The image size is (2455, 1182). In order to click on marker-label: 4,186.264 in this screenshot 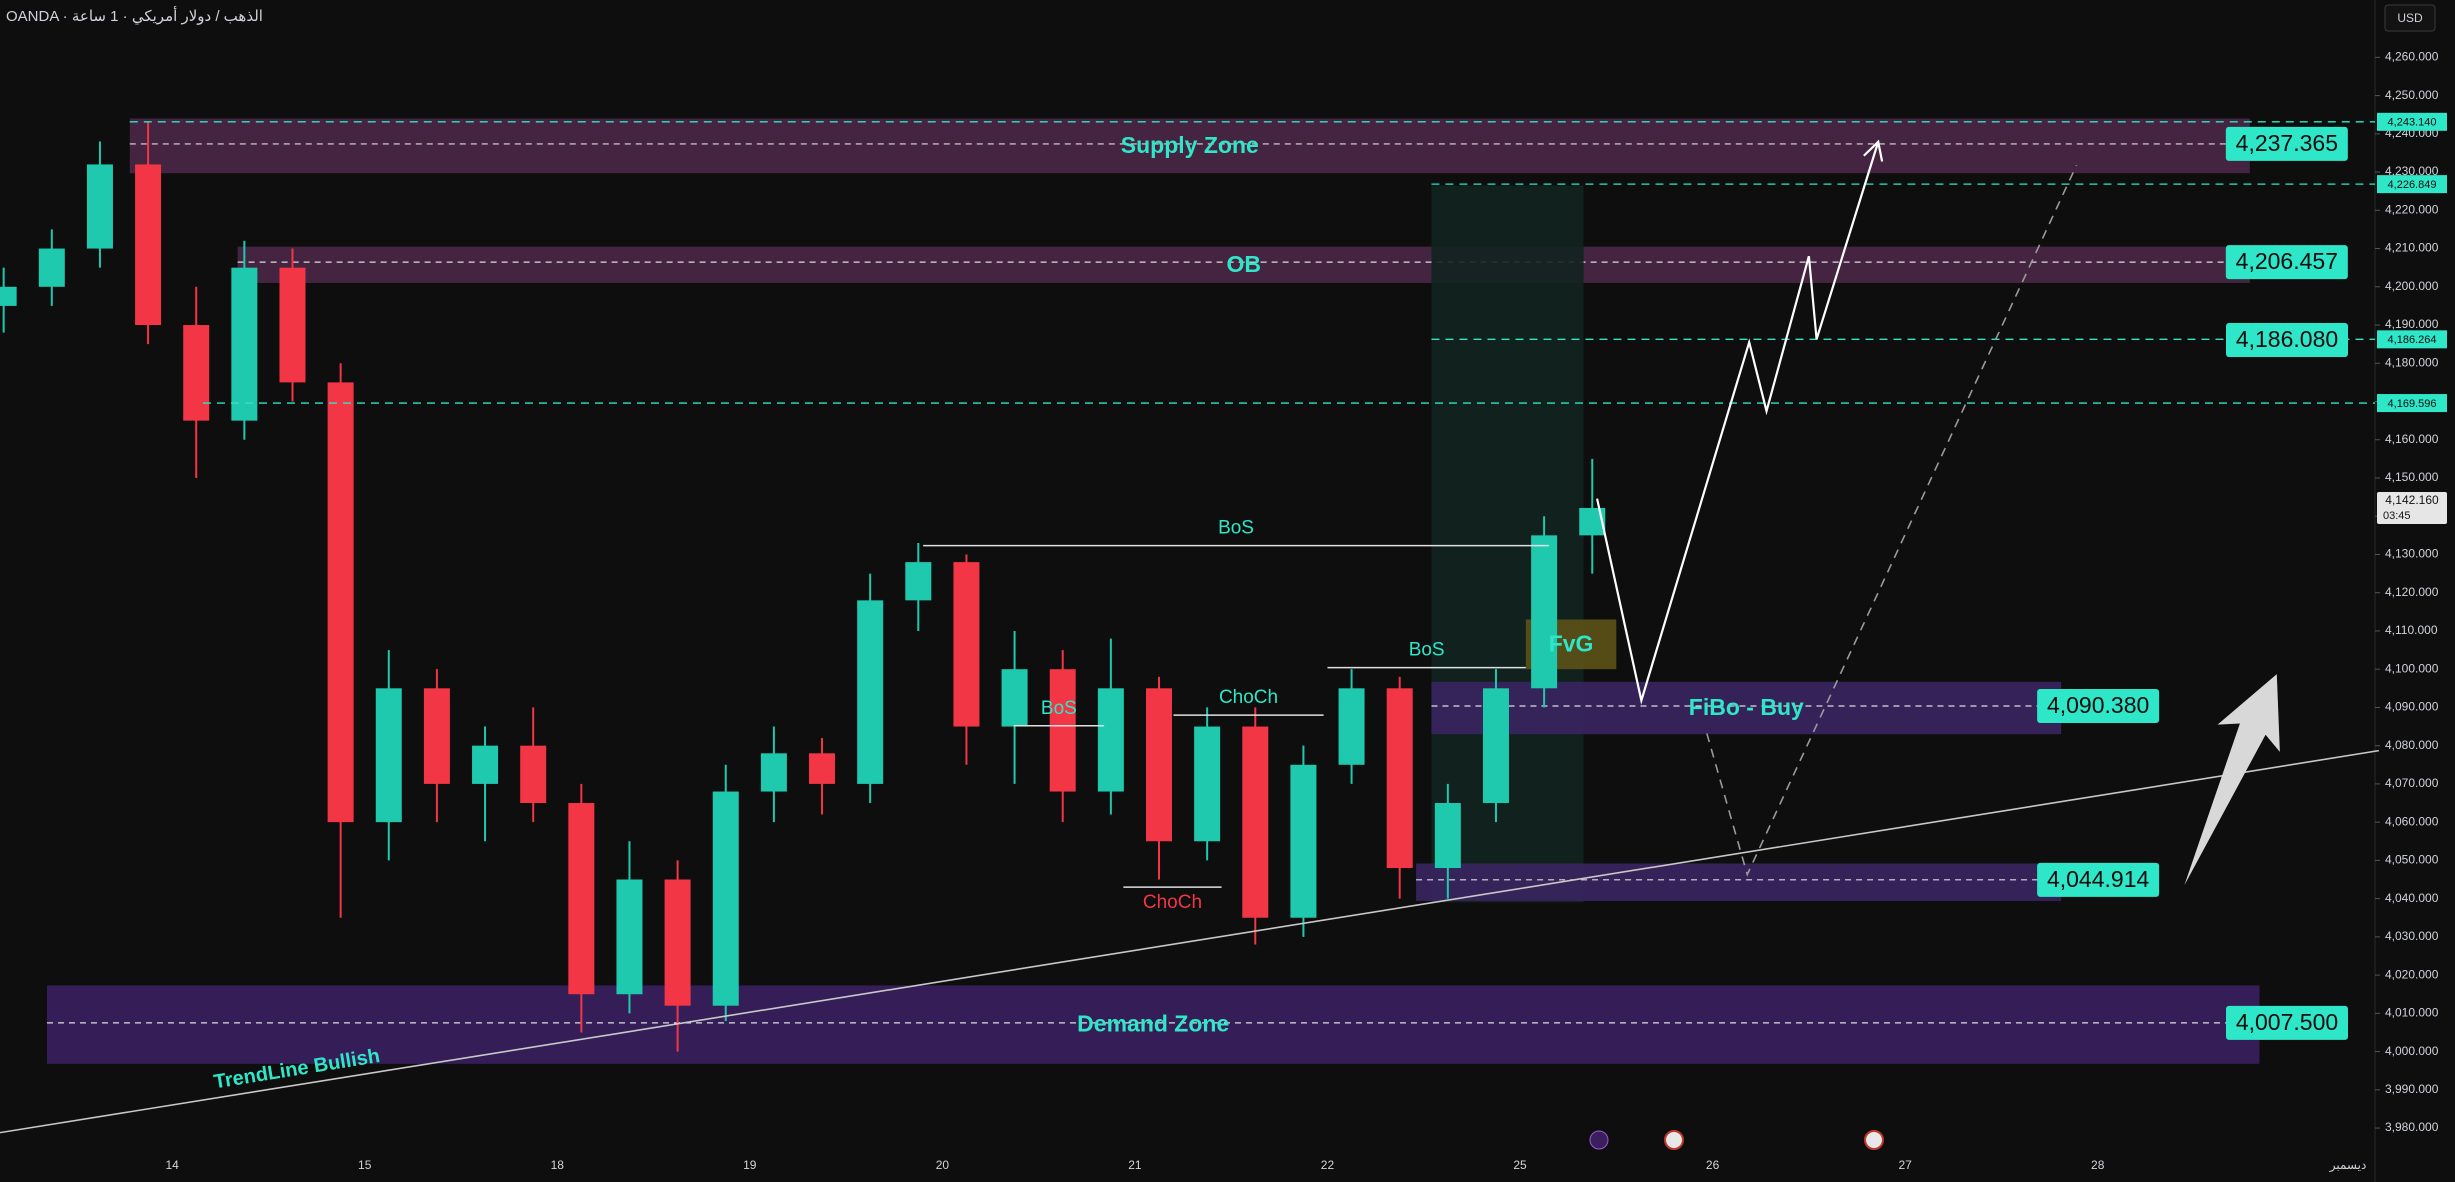, I will do `click(2412, 340)`.